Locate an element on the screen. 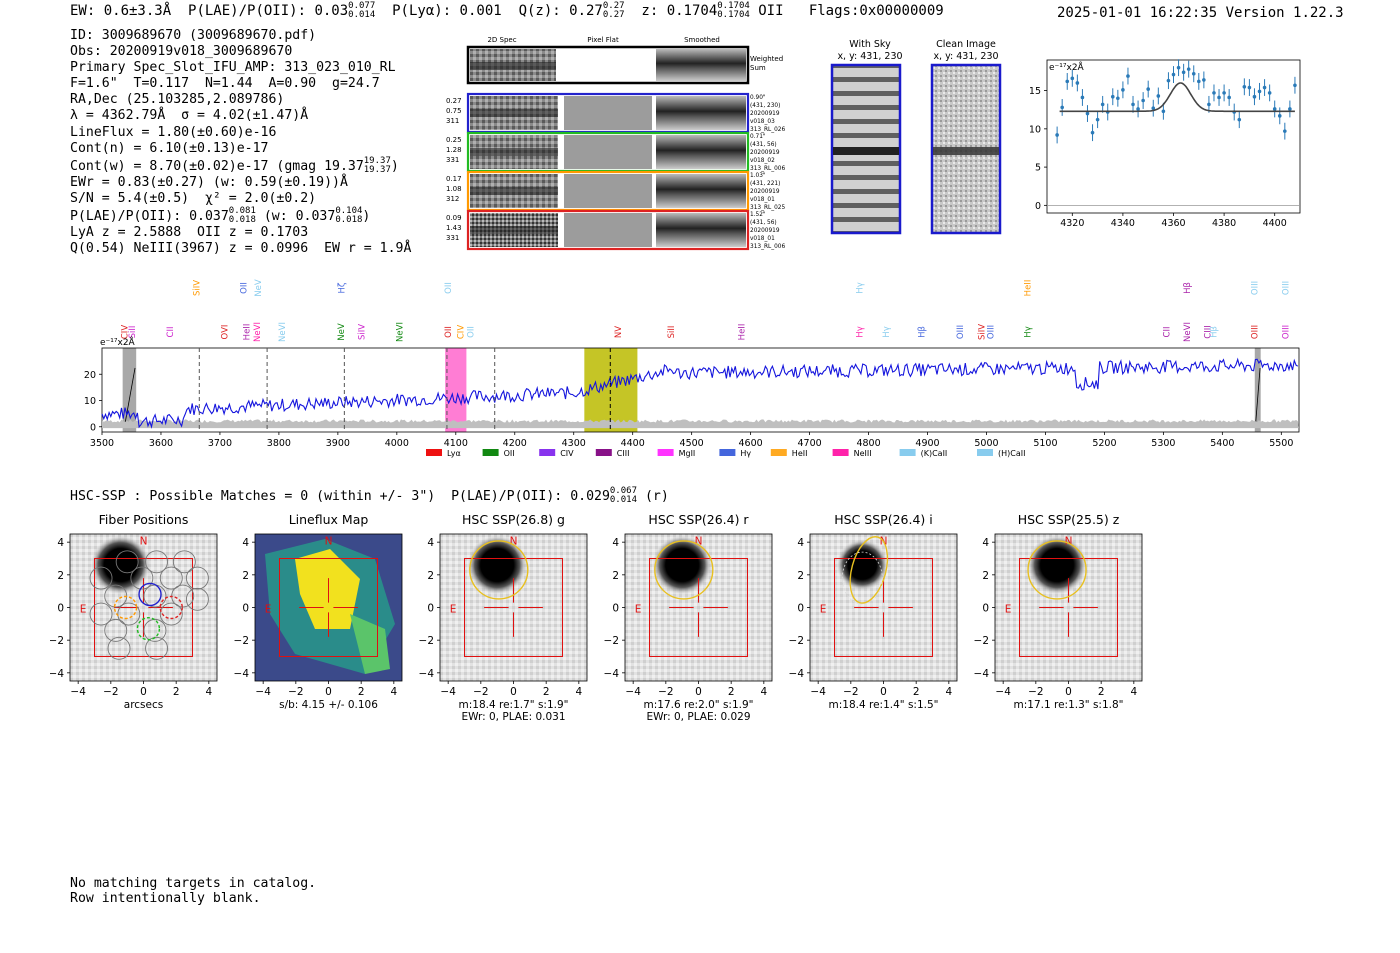 This screenshot has height=953, width=1400. spec-xtick-20: 5500 is located at coordinates (1281, 443).